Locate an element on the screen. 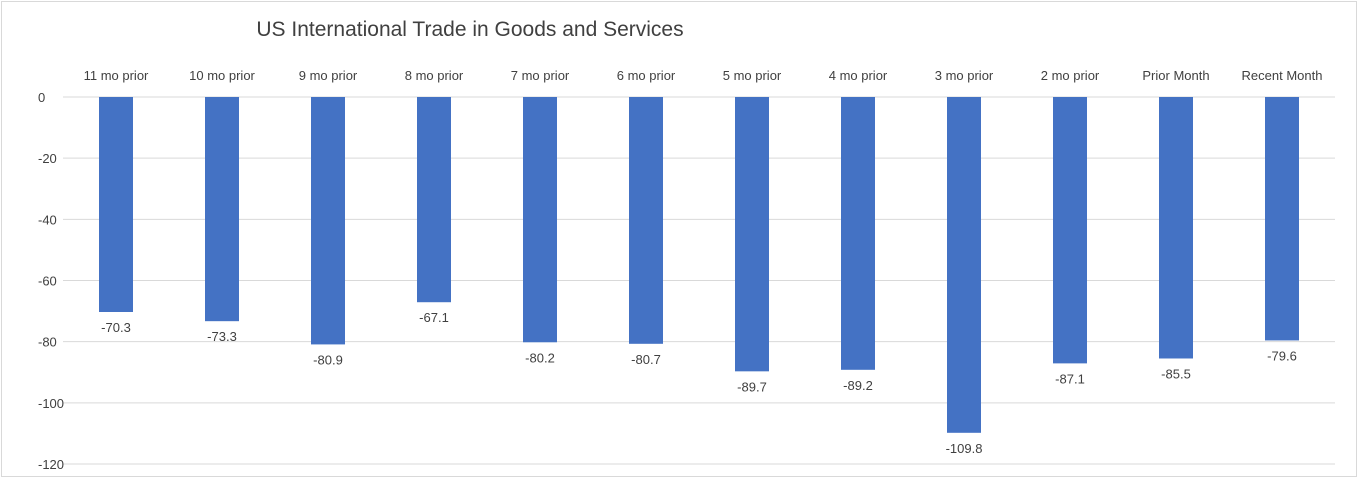 Image resolution: width=1360 pixels, height=480 pixels. category-label: Prior Month is located at coordinates (1175, 75).